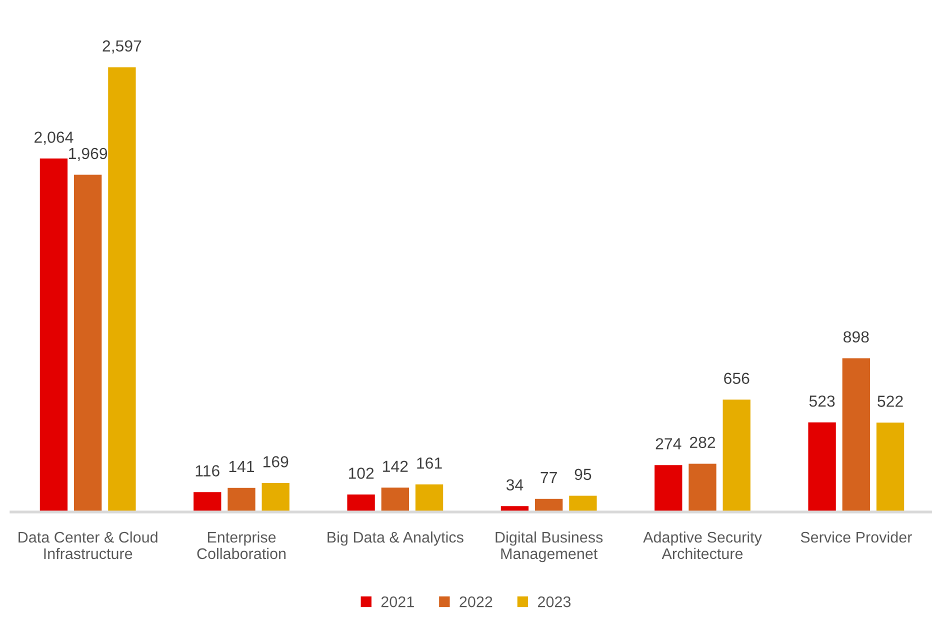  Describe the element at coordinates (515, 485) in the screenshot. I see `data-label: 34` at that location.